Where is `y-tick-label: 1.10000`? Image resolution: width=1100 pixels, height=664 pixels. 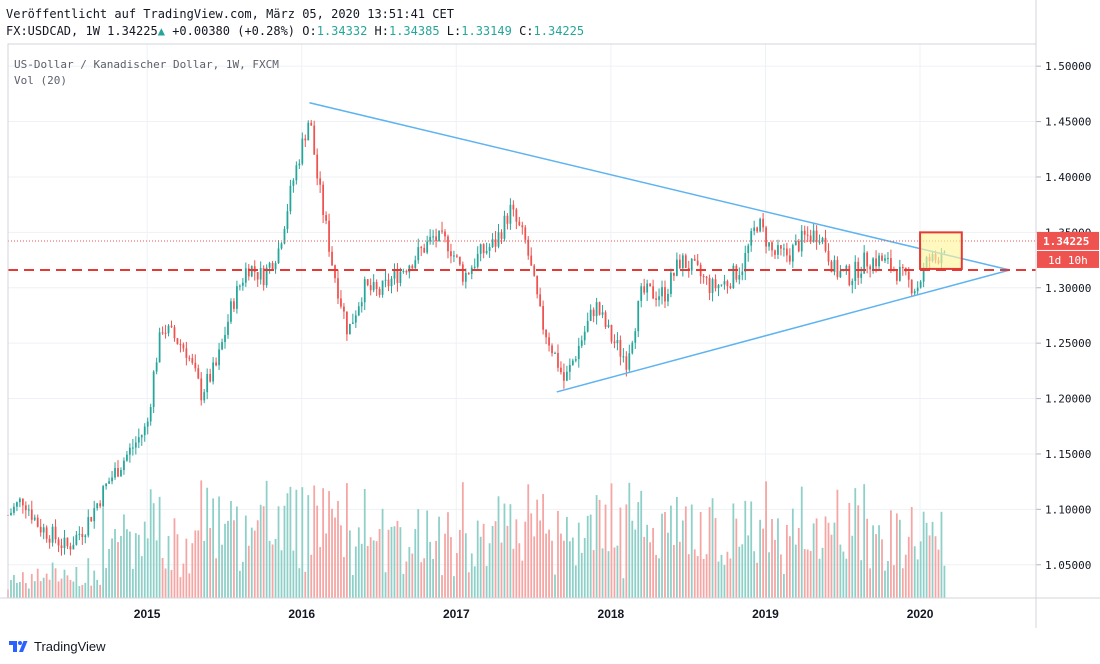
y-tick-label: 1.10000 is located at coordinates (1068, 509).